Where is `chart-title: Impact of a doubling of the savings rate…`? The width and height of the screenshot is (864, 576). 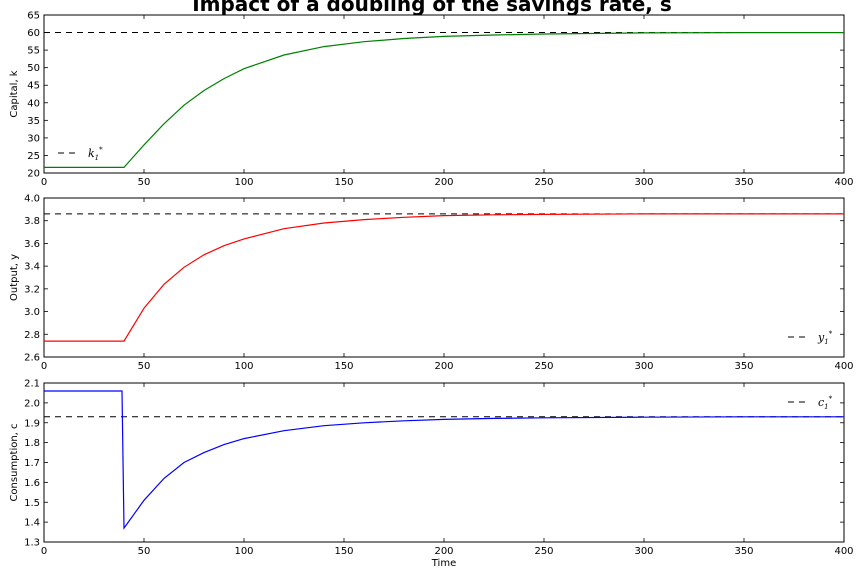
chart-title: Impact of a doubling of the savings rate… is located at coordinates (432, 8).